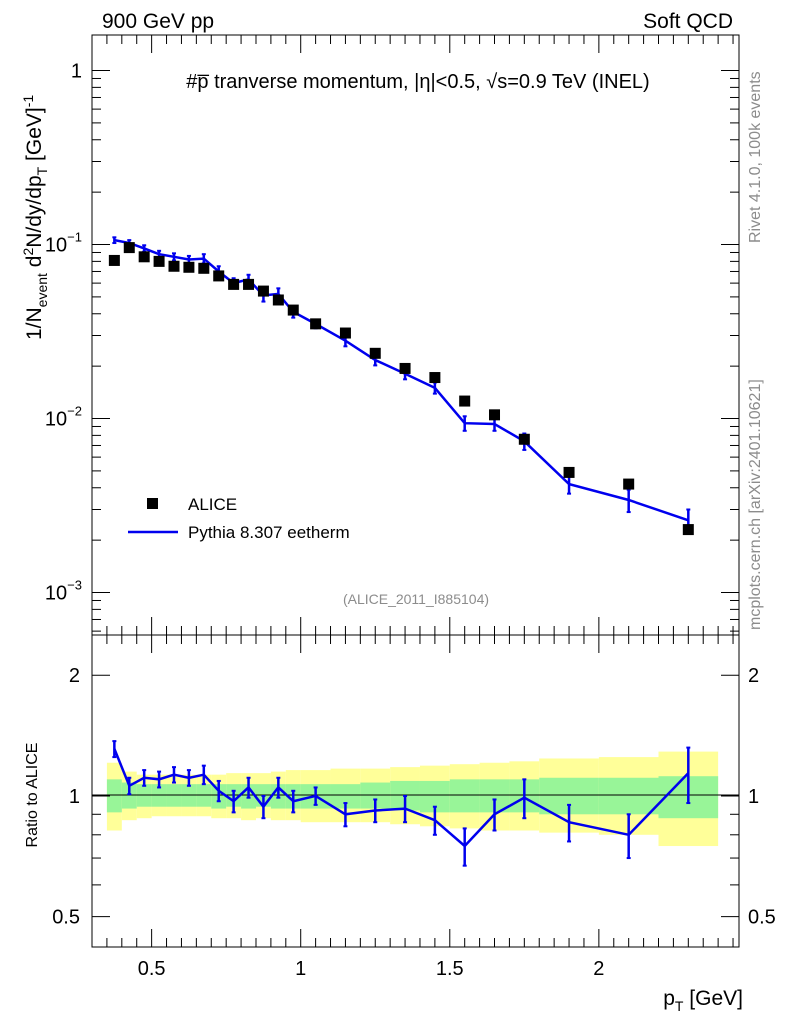 This screenshot has width=786, height=1024. I want to click on main-y-axis-title: 1/Nevent d2N/dy/dpT [GeV]-1, so click(35, 217).